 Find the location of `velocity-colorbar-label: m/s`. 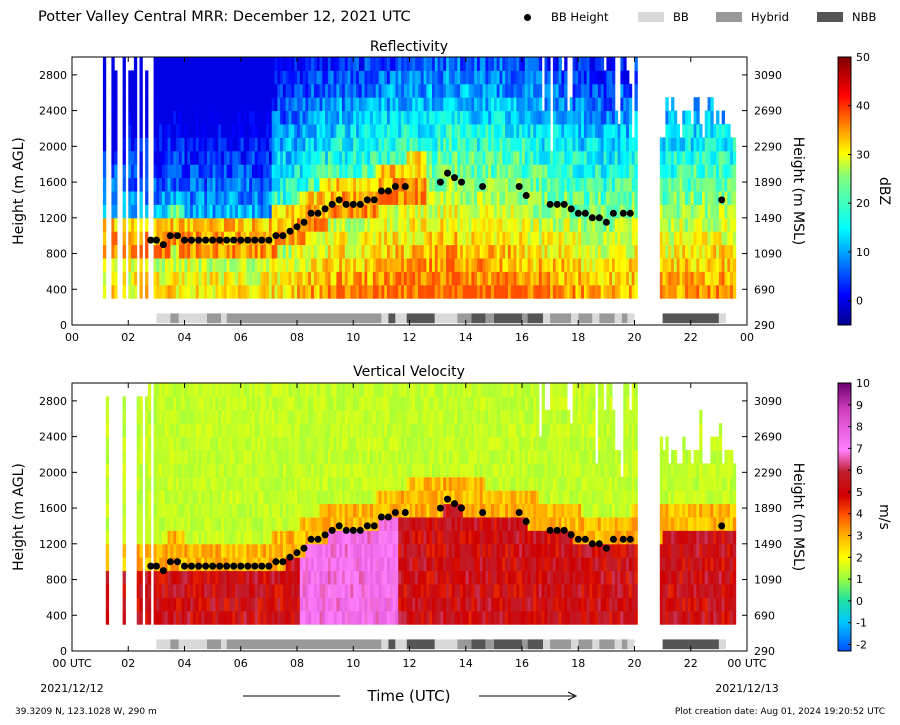

velocity-colorbar-label: m/s is located at coordinates (884, 517).